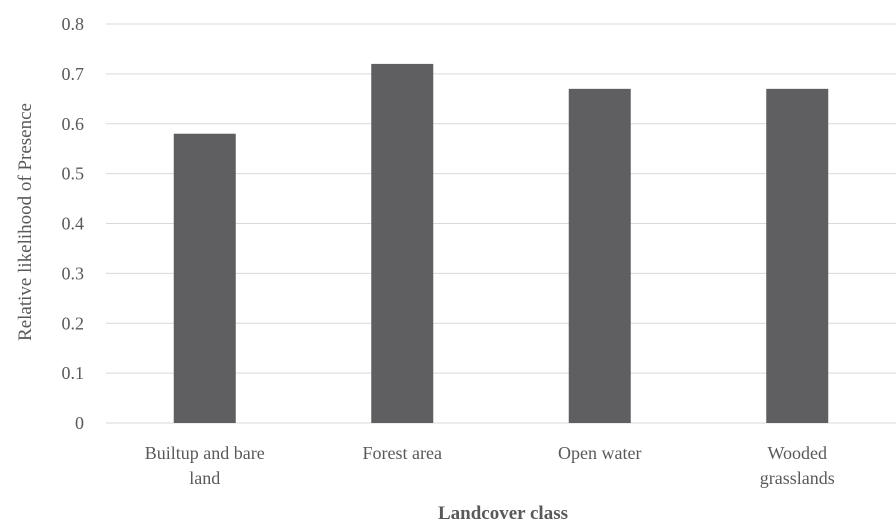  I want to click on y-tick-label: 0.1, so click(73, 373).